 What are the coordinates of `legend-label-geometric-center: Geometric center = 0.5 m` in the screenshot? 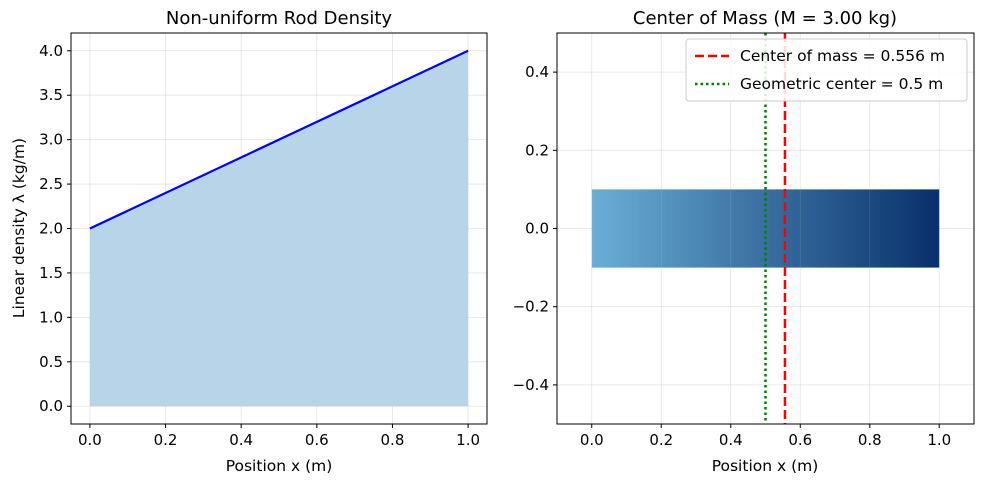 It's located at (841, 84).